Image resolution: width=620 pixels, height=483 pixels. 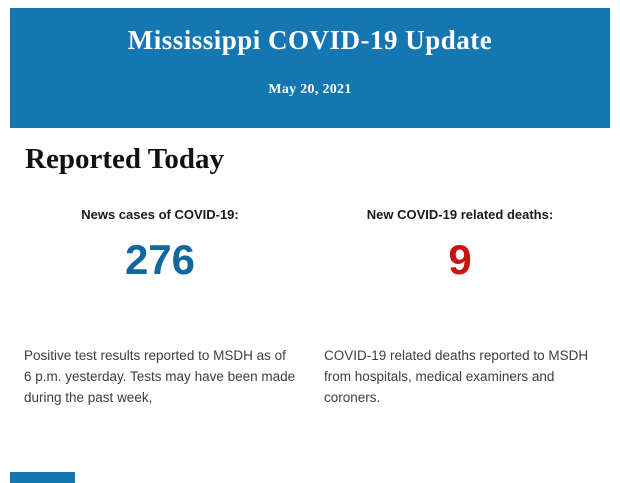 What do you see at coordinates (310, 89) in the screenshot?
I see `header-date: May 20, 2021` at bounding box center [310, 89].